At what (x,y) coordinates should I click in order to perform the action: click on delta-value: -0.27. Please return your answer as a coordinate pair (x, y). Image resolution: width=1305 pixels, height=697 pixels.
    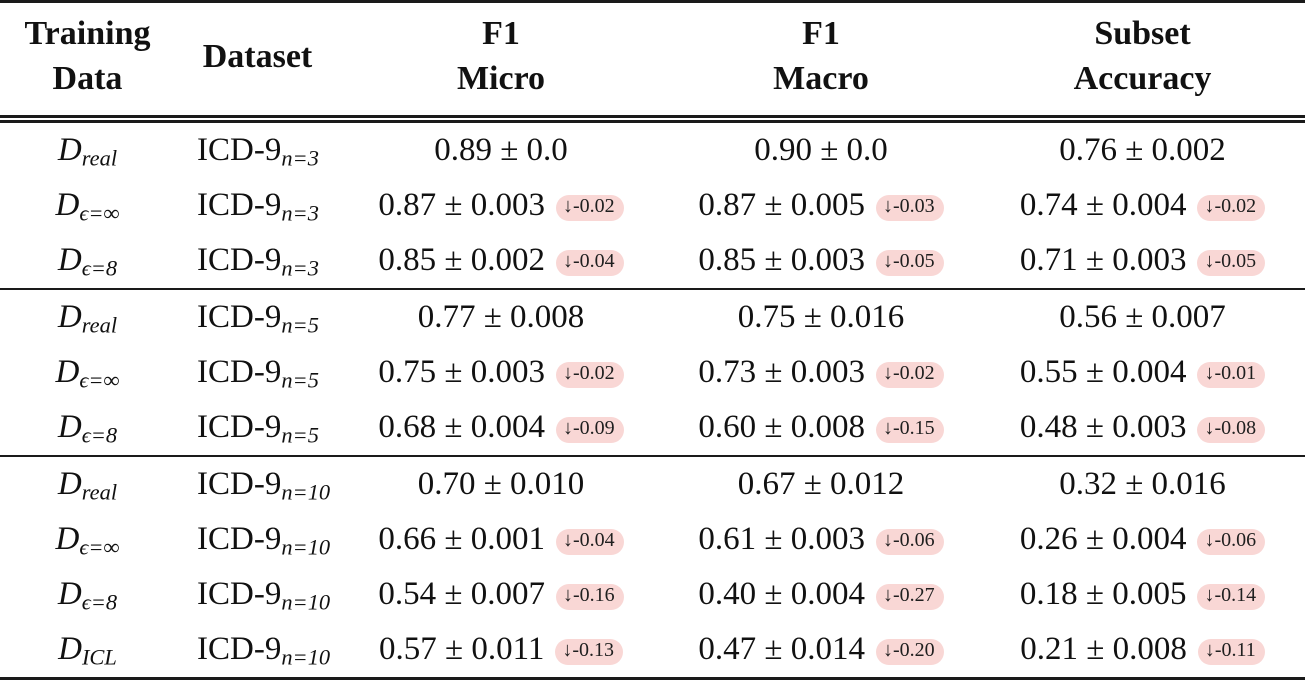
    Looking at the image, I should click on (913, 595).